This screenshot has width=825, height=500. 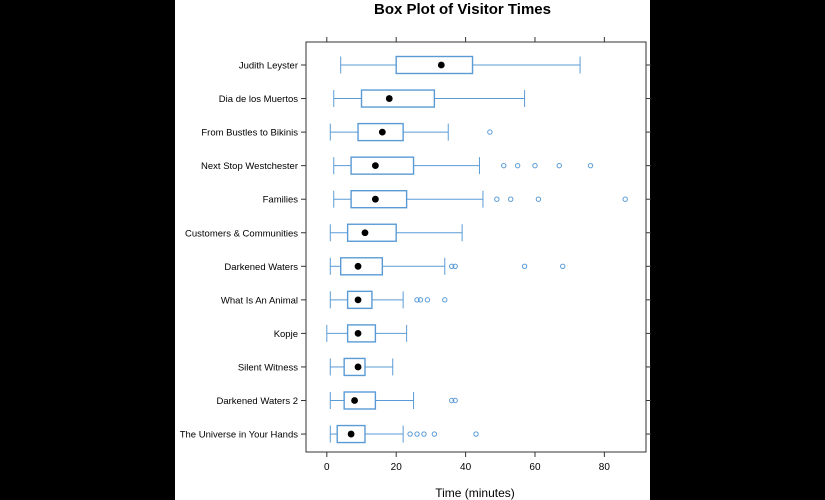 I want to click on category-label: Silent Witness, so click(x=268, y=367).